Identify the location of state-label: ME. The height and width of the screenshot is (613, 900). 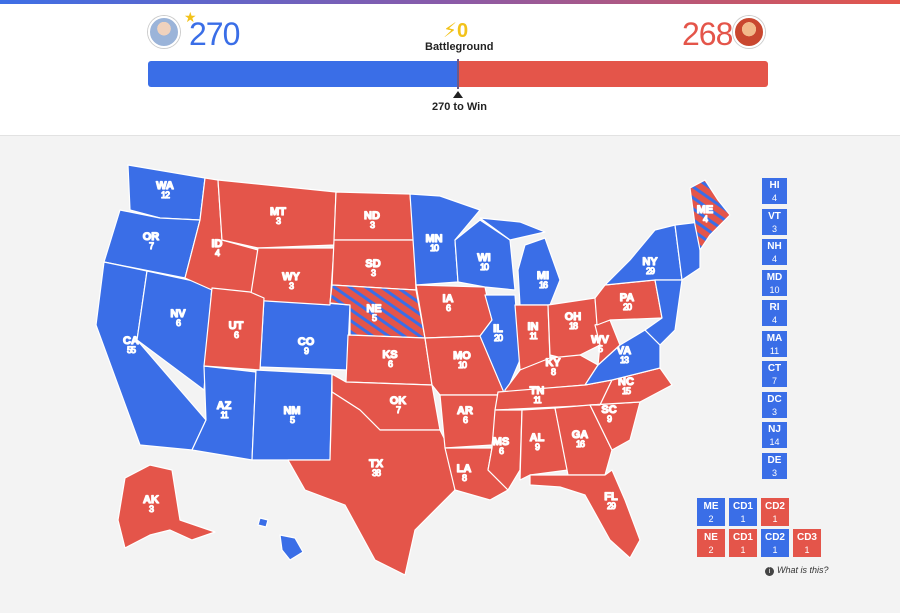
(705, 210).